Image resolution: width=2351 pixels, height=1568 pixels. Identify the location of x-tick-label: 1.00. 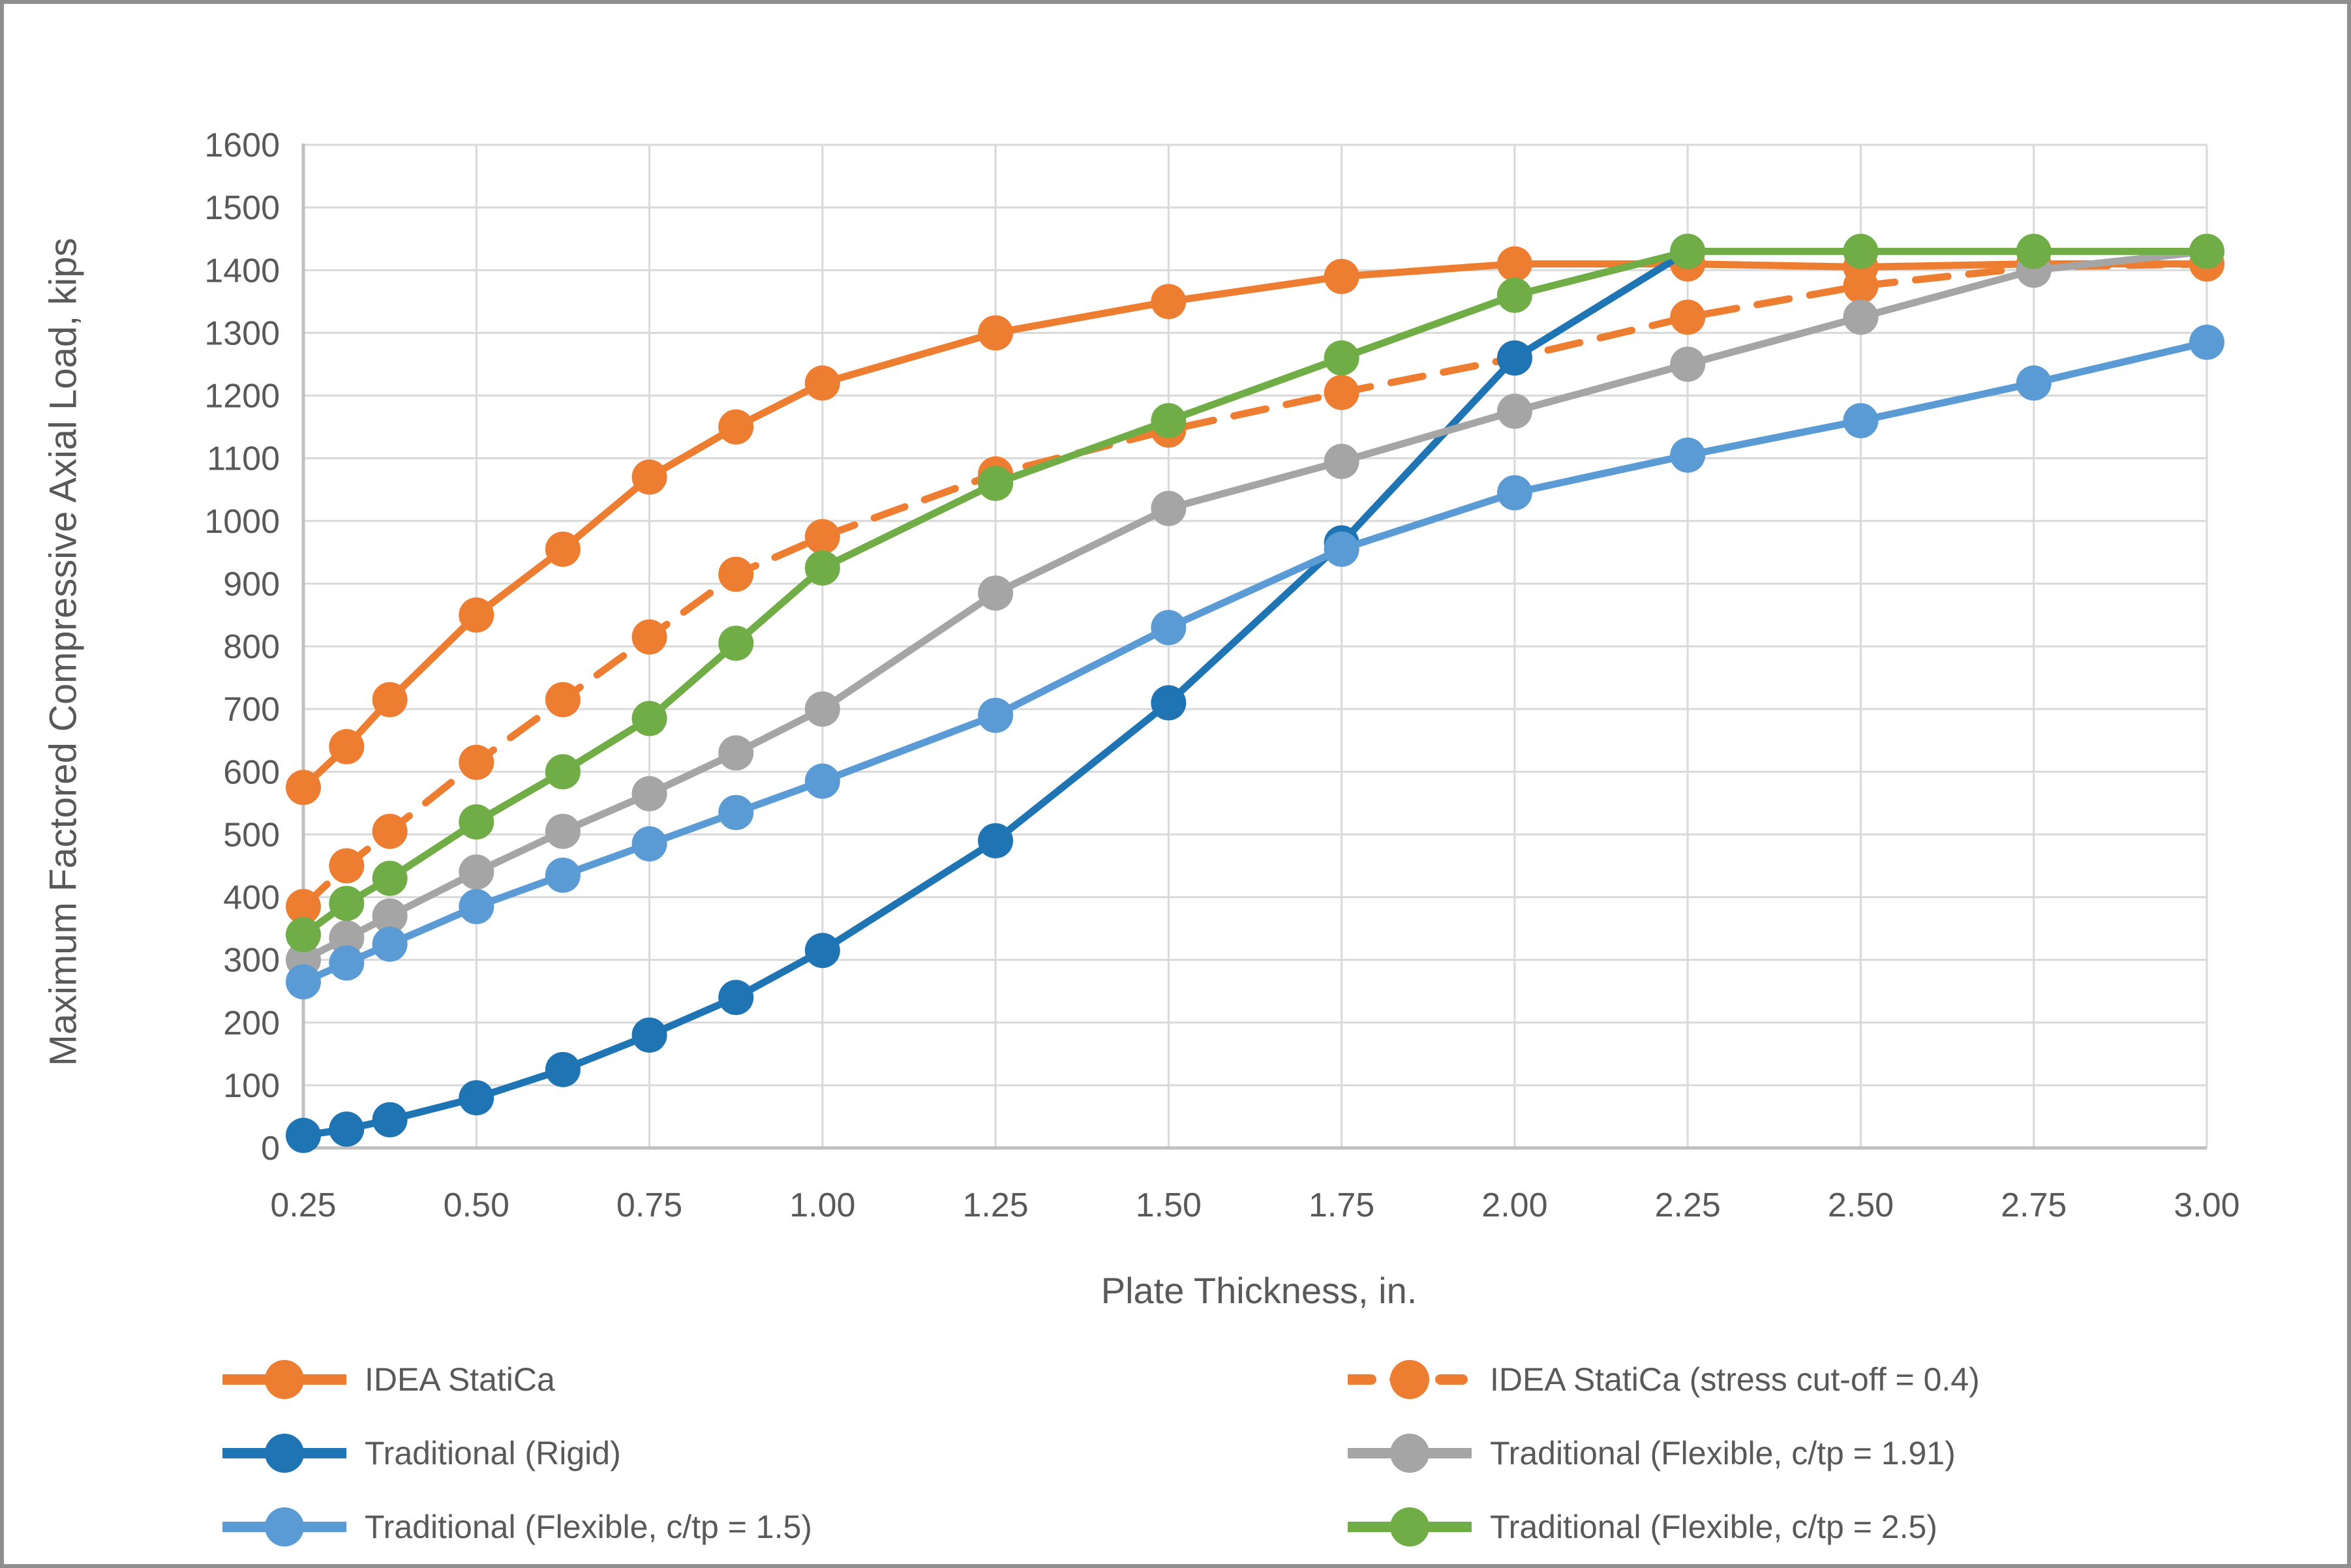
(822, 1205).